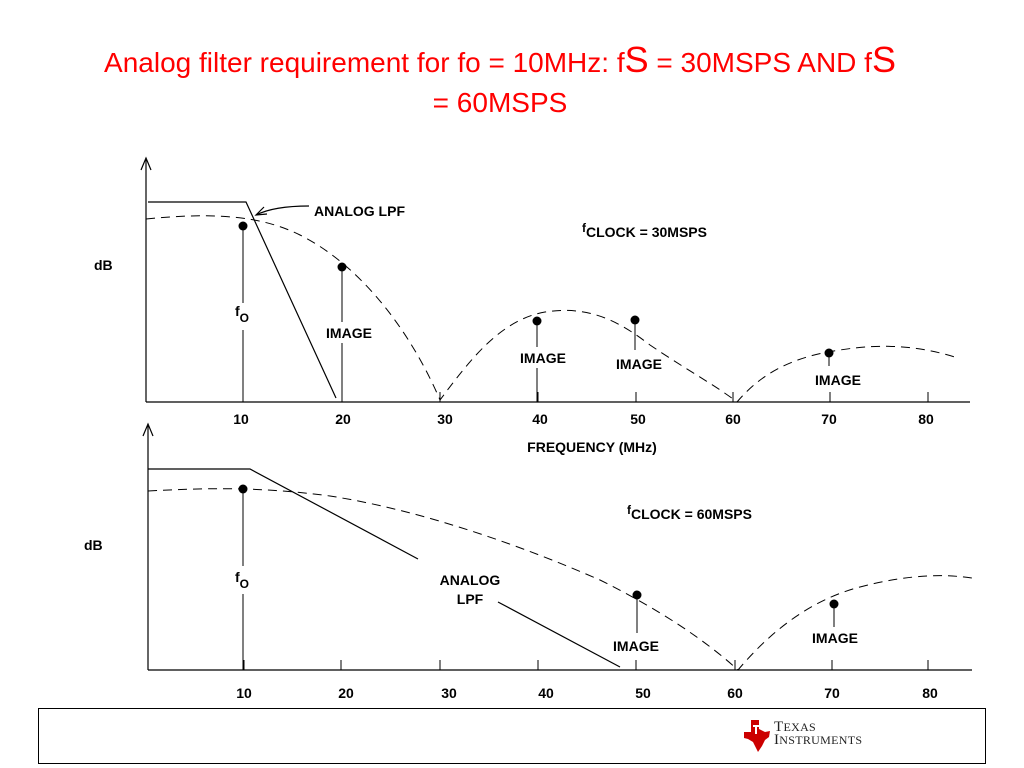 The width and height of the screenshot is (1024, 768). I want to click on bottom-tick-label: 10, so click(244, 693).